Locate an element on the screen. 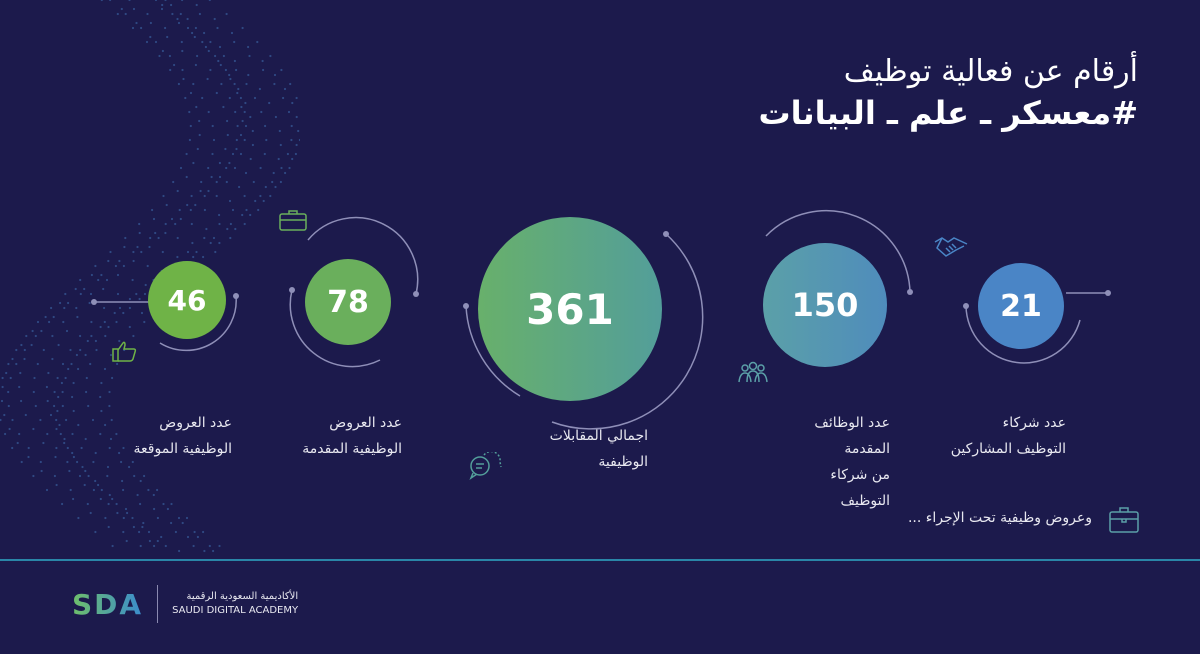  label-line: عدد العروض is located at coordinates (195, 423).